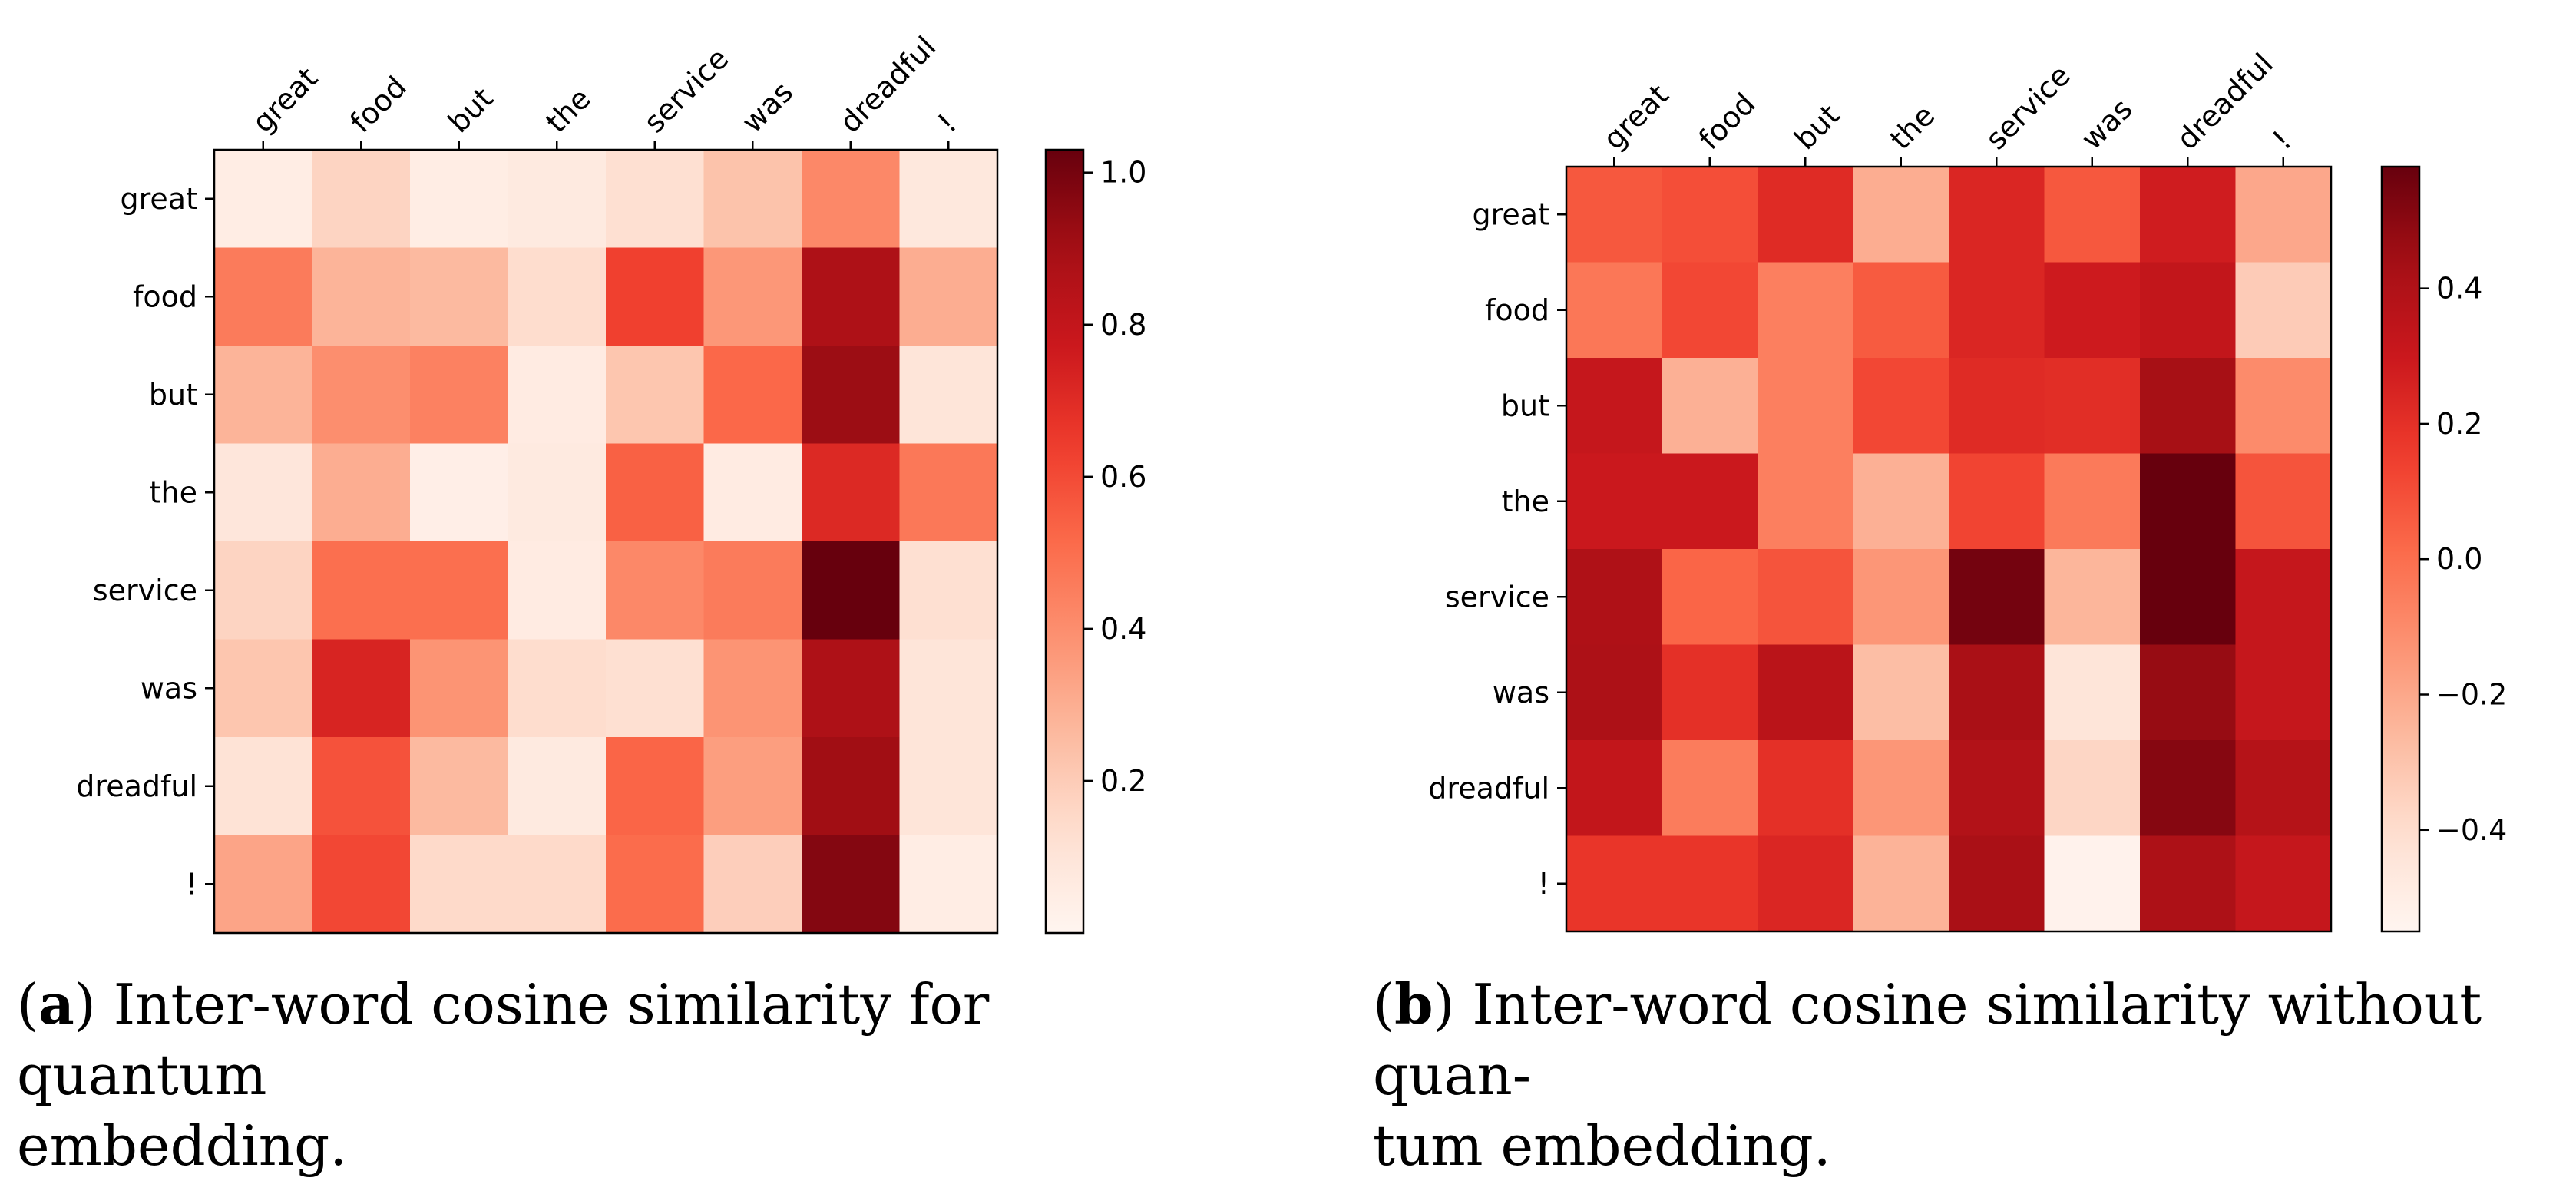 The image size is (2576, 1181). What do you see at coordinates (182, 1145) in the screenshot?
I see `caption-a-line2: embedding.` at bounding box center [182, 1145].